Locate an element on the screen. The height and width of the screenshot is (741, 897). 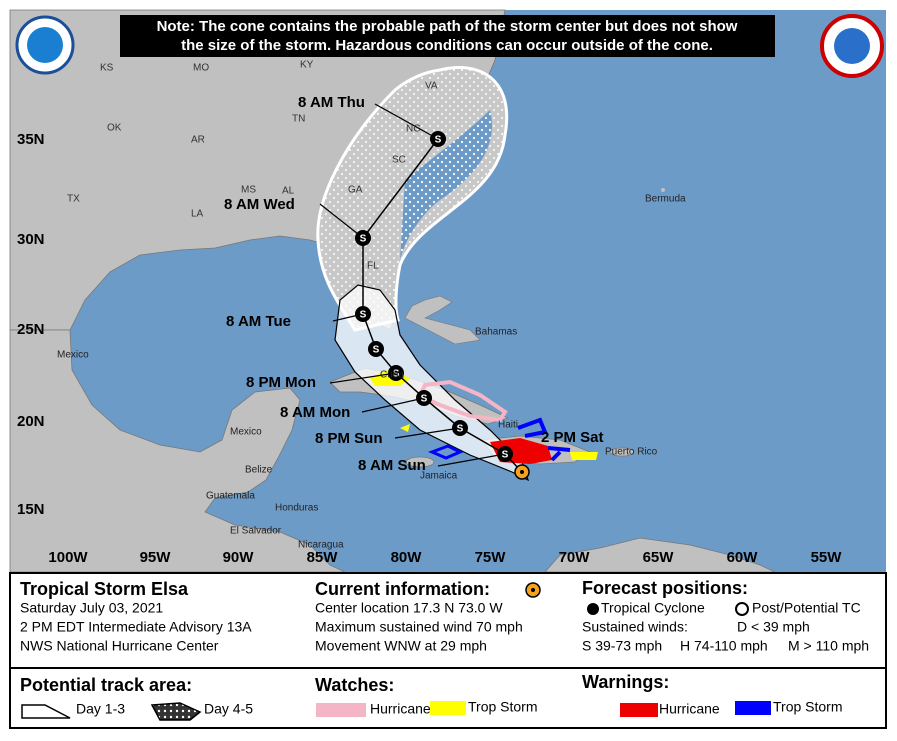
latitude-label: 15N is located at coordinates (31, 509).